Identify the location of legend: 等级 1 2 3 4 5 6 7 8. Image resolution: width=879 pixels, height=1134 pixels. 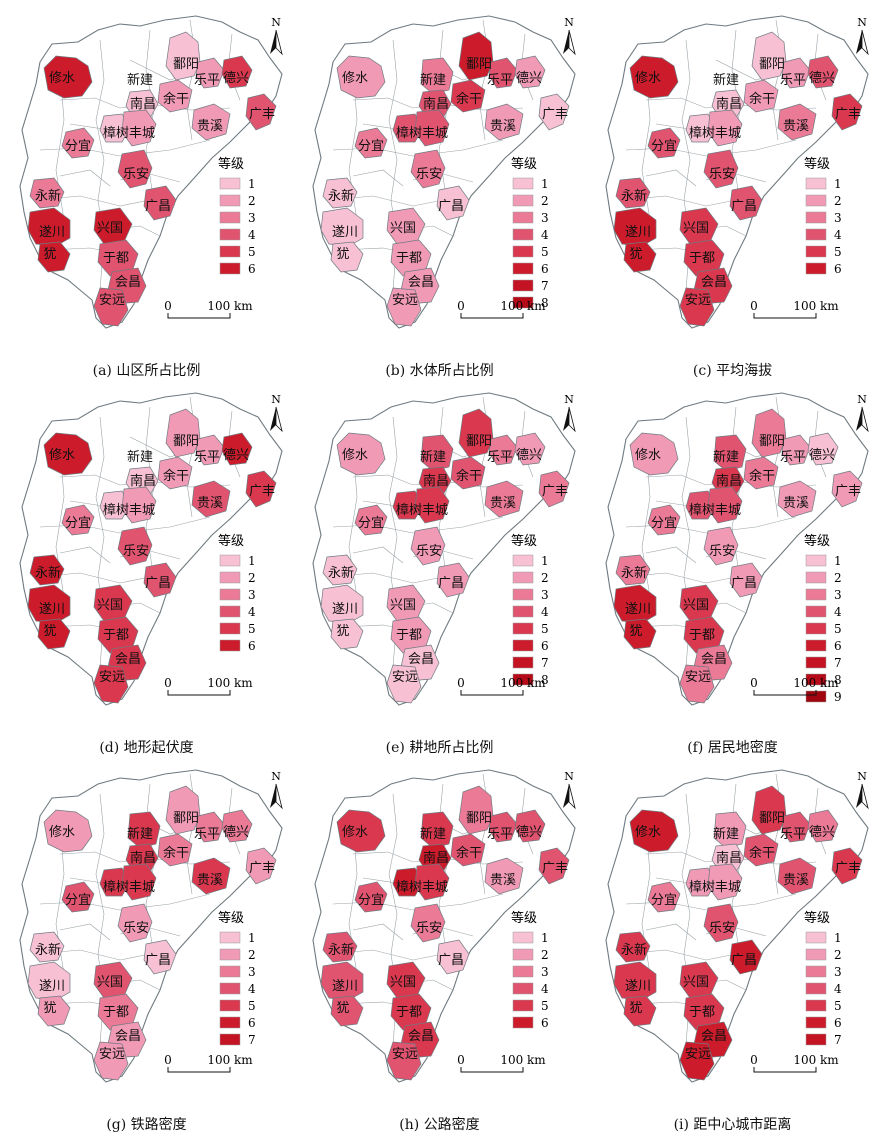
(530, 233).